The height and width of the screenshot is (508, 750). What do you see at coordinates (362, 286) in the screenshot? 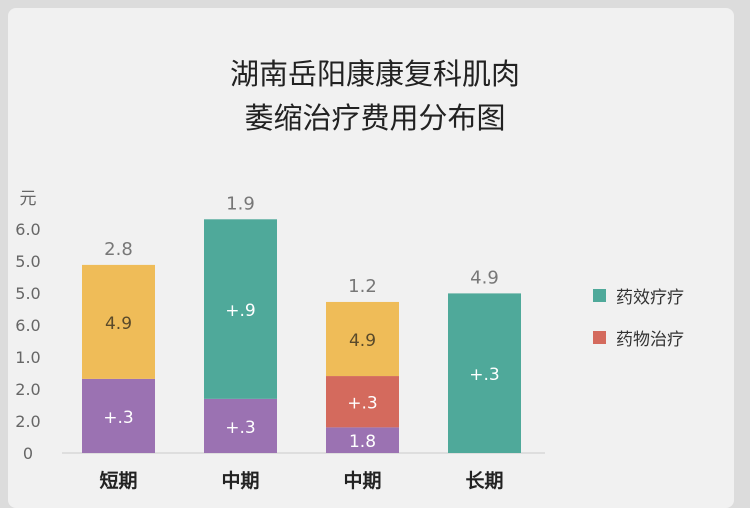
I see `bar-total-label: 1.2` at bounding box center [362, 286].